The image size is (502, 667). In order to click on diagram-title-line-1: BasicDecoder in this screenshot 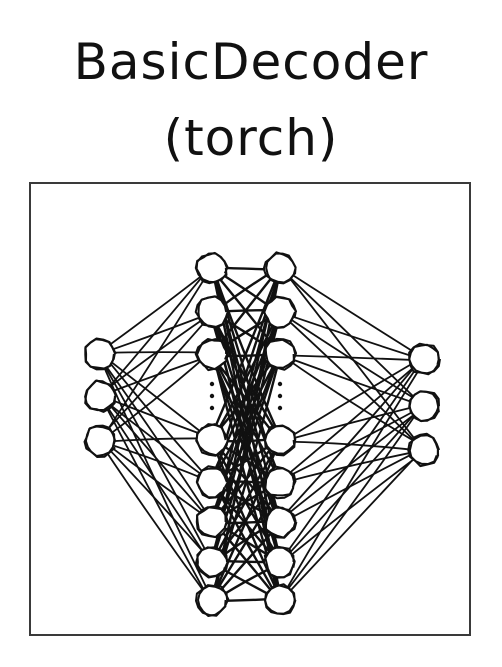, I will do `click(251, 62)`.